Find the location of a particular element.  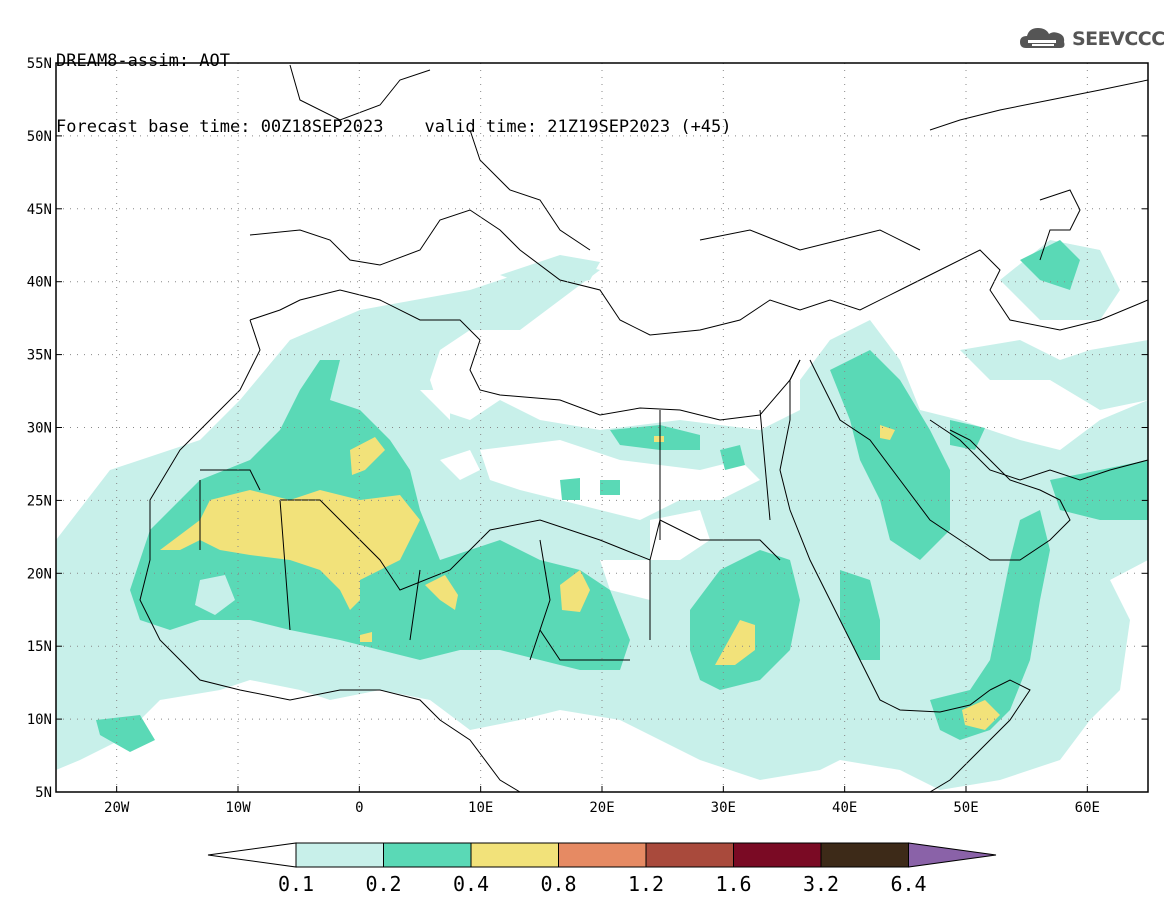

colorbar-min-arrow is located at coordinates (252, 855).